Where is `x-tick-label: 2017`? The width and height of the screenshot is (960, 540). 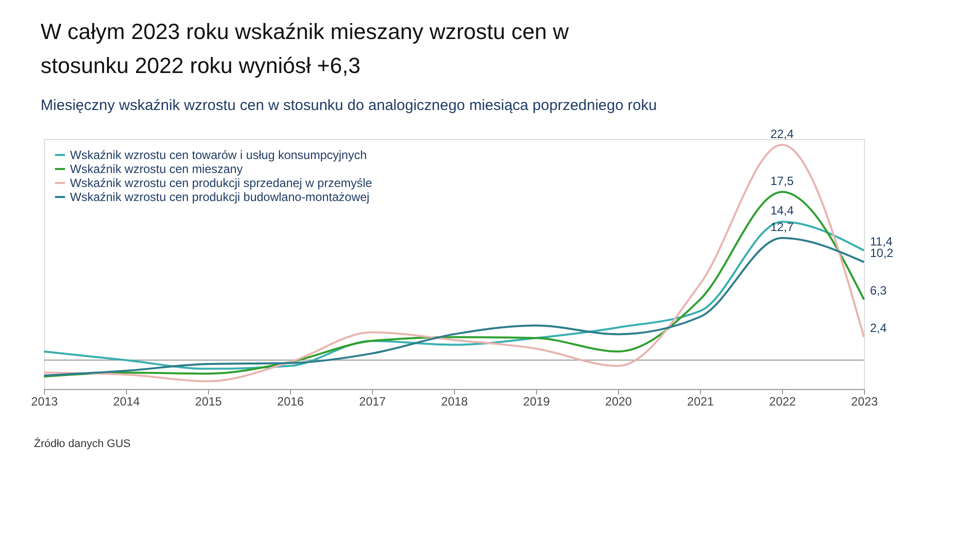 x-tick-label: 2017 is located at coordinates (372, 401).